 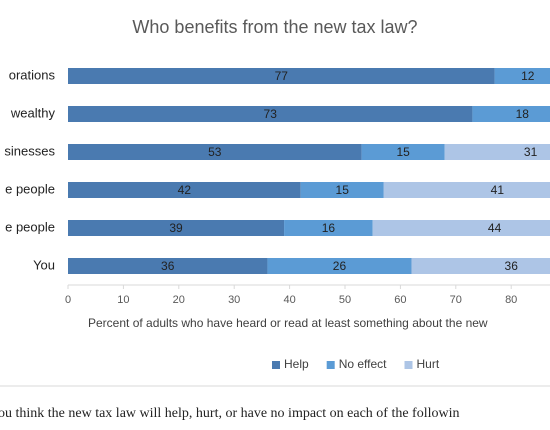 What do you see at coordinates (274, 27) in the screenshot?
I see `chart-title: Who benefits from the new tax law?` at bounding box center [274, 27].